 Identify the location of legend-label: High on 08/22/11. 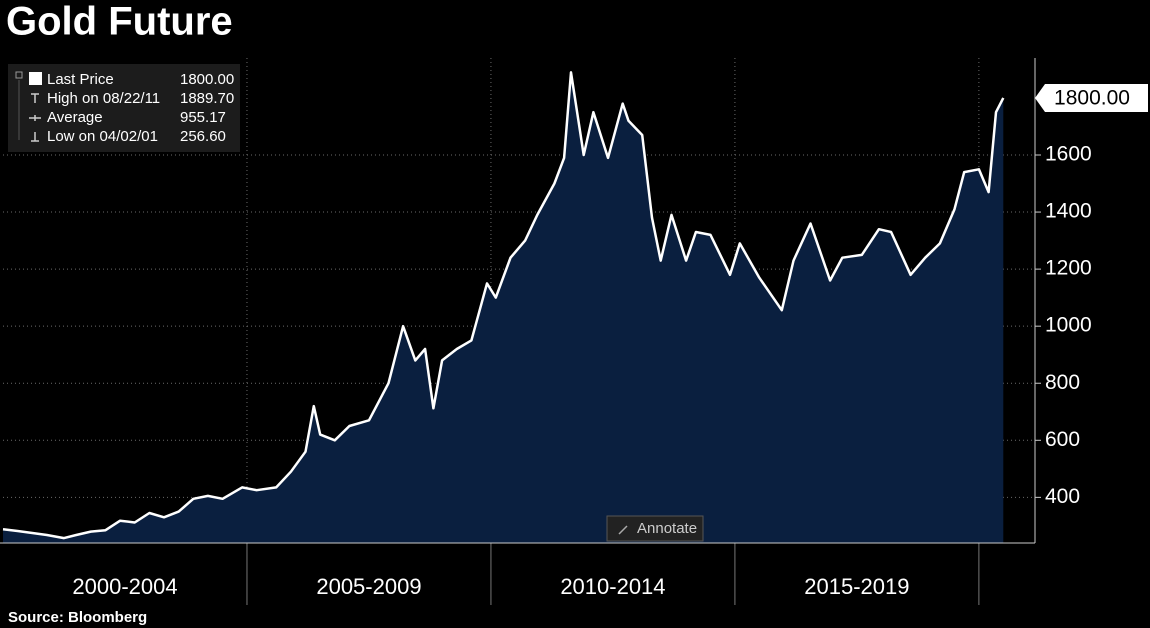
(103, 98).